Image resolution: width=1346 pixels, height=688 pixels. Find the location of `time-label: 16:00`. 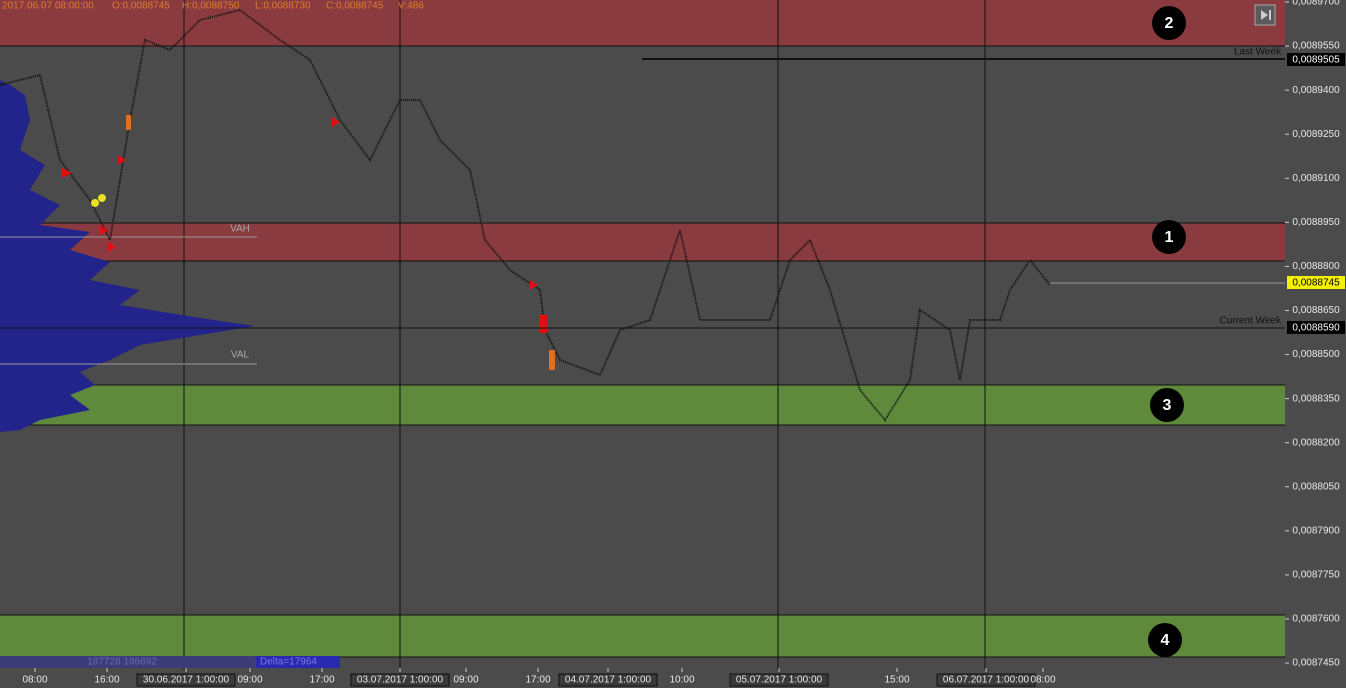

time-label: 16:00 is located at coordinates (106, 680).